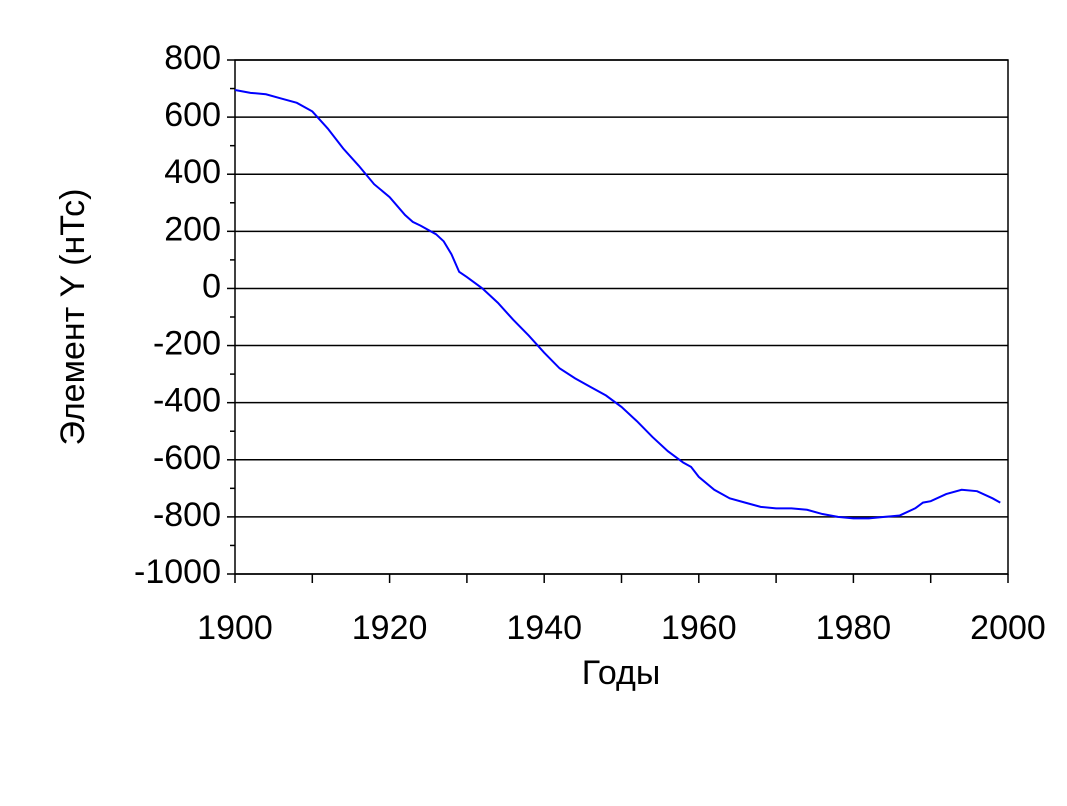 Image resolution: width=1067 pixels, height=806 pixels. What do you see at coordinates (699, 628) in the screenshot?
I see `x-tick-label: 1960` at bounding box center [699, 628].